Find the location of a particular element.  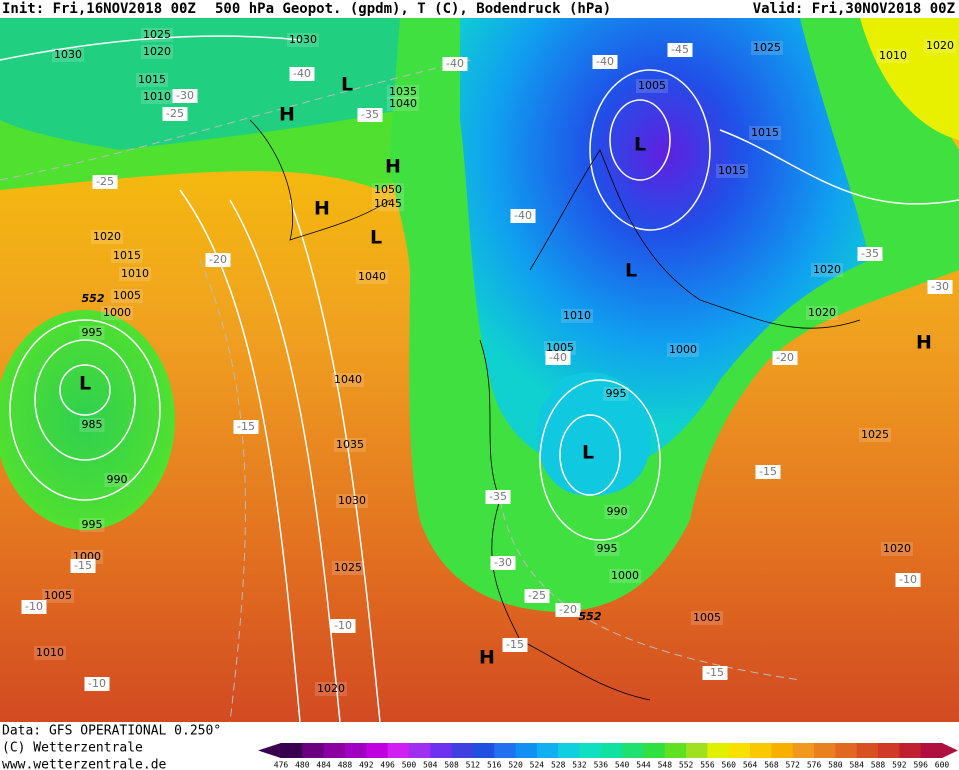

pressure-label: 985 is located at coordinates (92, 424).